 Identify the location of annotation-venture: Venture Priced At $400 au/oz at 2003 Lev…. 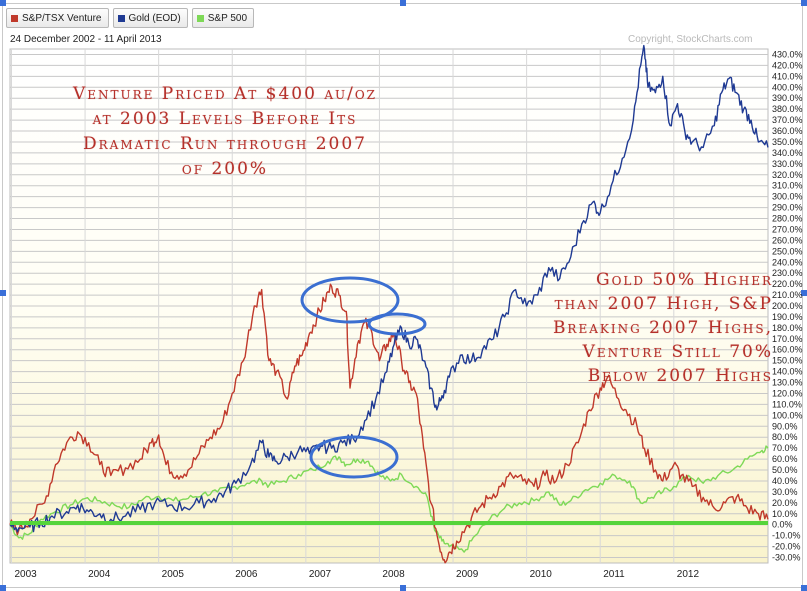
(225, 132).